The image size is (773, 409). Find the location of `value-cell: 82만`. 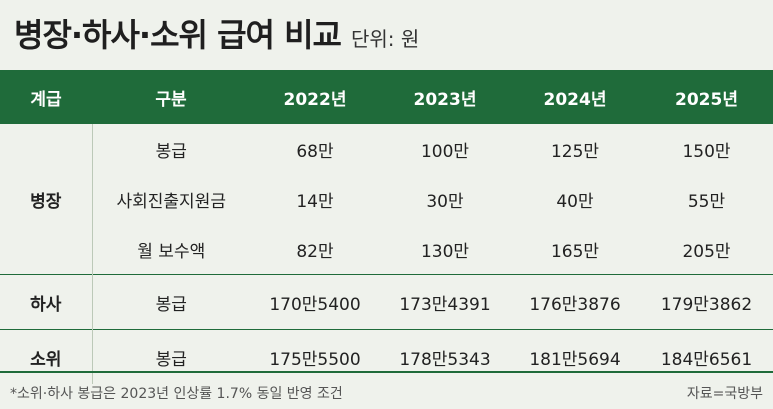

value-cell: 82만 is located at coordinates (315, 251).